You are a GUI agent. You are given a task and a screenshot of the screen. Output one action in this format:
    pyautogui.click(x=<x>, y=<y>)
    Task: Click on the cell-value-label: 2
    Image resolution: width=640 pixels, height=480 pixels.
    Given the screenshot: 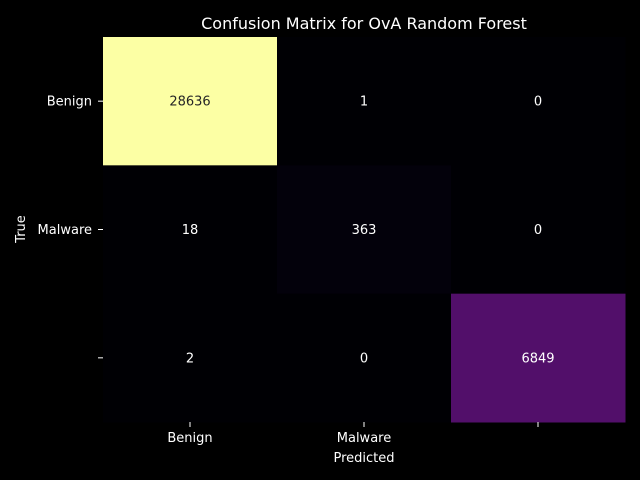 What is the action you would take?
    pyautogui.click(x=190, y=358)
    